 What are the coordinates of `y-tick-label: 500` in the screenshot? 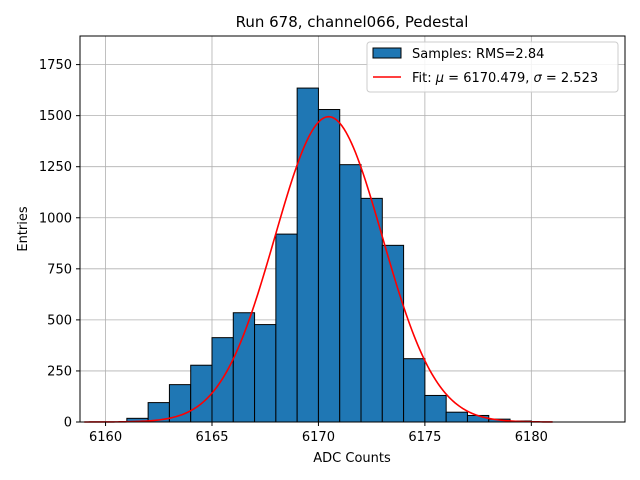 It's located at (59, 320).